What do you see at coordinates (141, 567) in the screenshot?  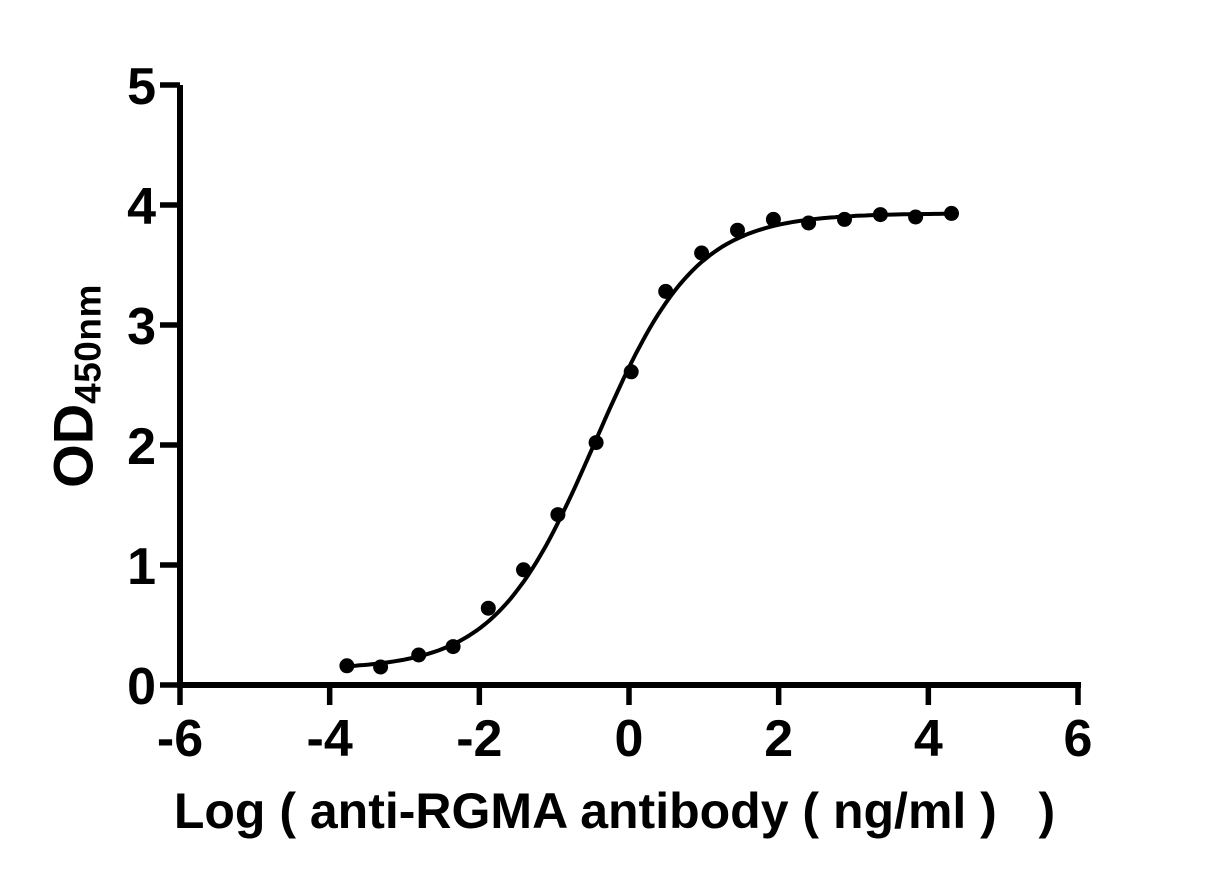 I see `y-axis-tick-label: 1` at bounding box center [141, 567].